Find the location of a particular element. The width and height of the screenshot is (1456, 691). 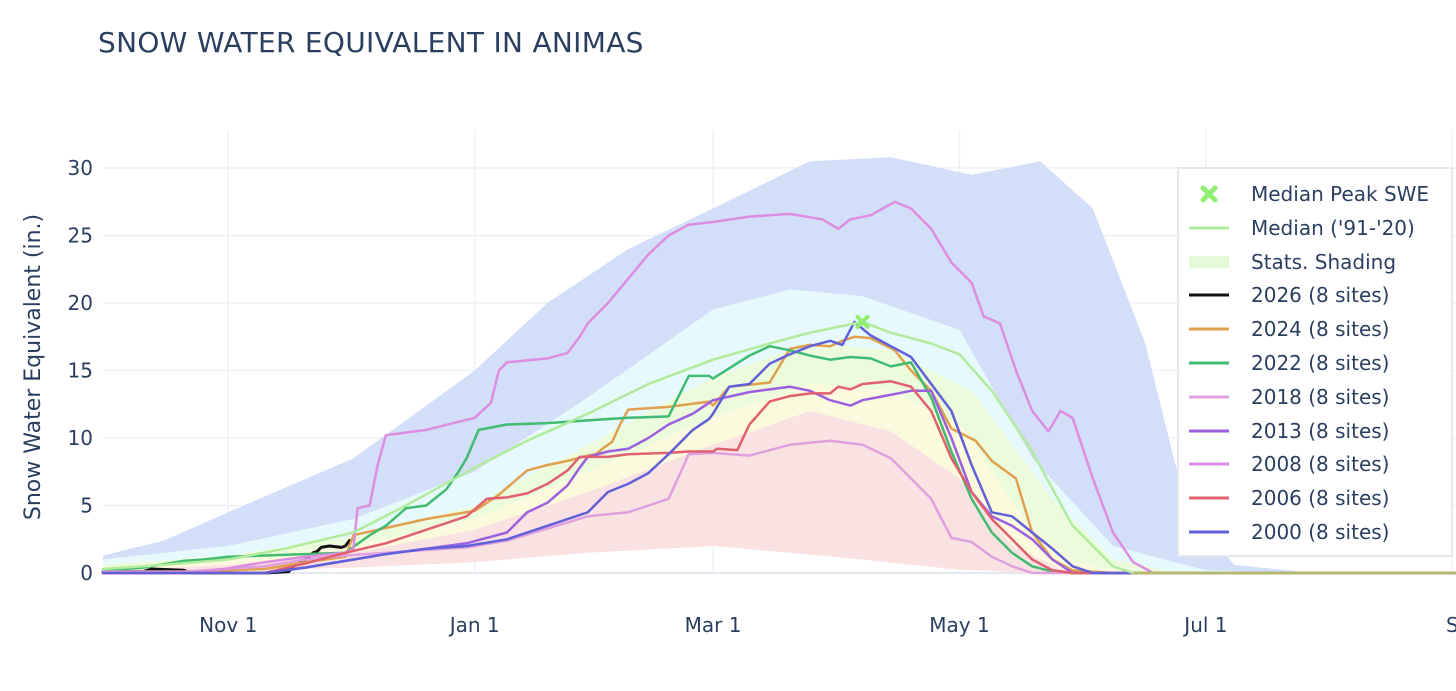

legend-item: 2024 (8 sites) is located at coordinates (1316, 329).